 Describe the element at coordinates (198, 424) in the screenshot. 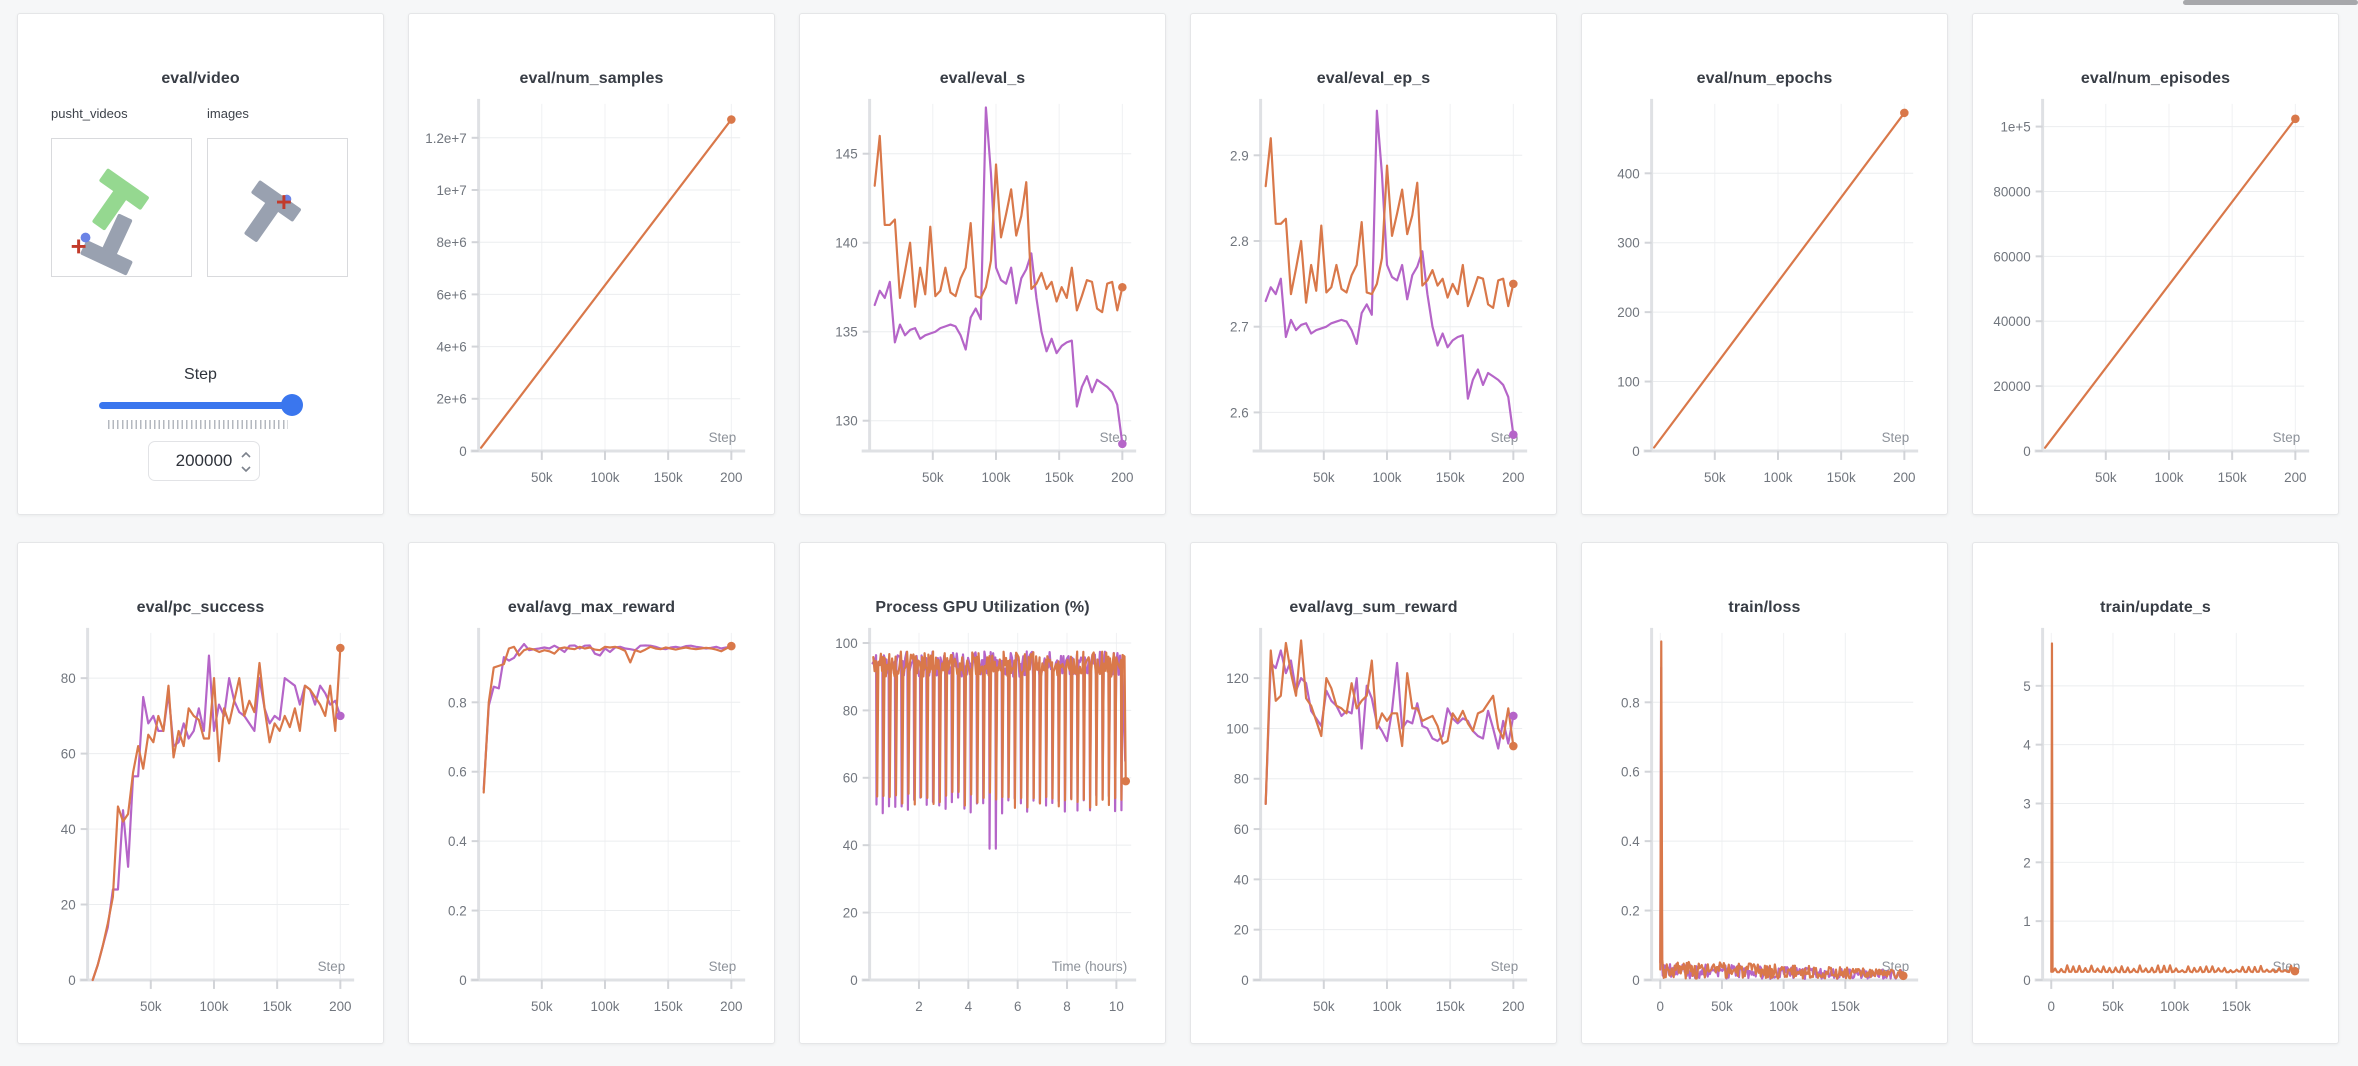

I see `step-slider-ruler` at that location.